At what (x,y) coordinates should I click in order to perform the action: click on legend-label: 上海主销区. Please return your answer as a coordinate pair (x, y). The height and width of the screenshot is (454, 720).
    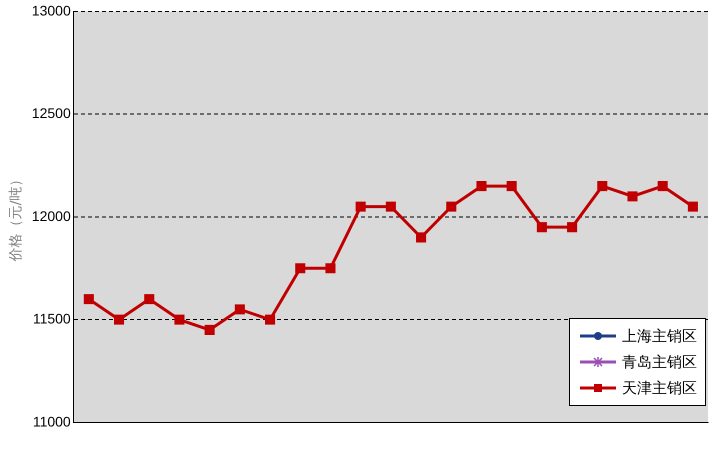
    Looking at the image, I should click on (659, 336).